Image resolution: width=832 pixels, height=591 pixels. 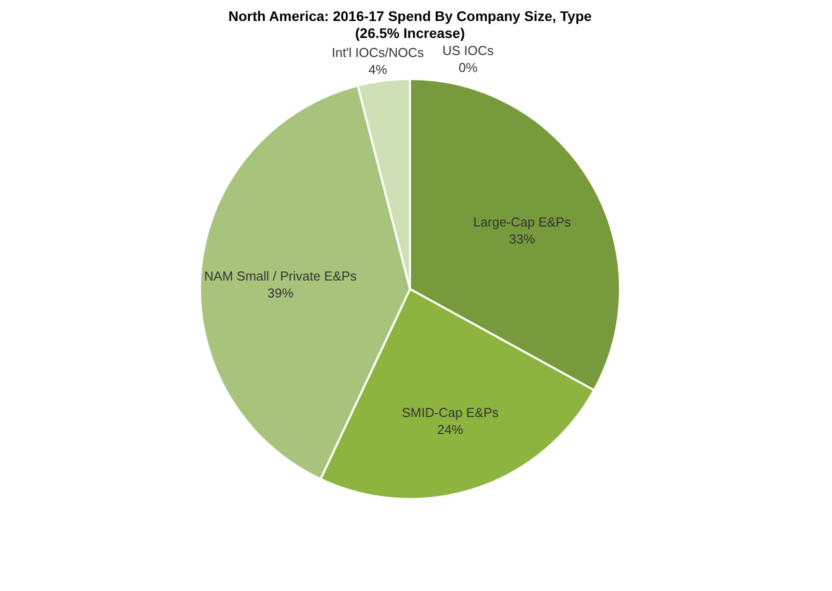 What do you see at coordinates (281, 276) in the screenshot?
I see `slice-label: NAM Small / Private E&Ps` at bounding box center [281, 276].